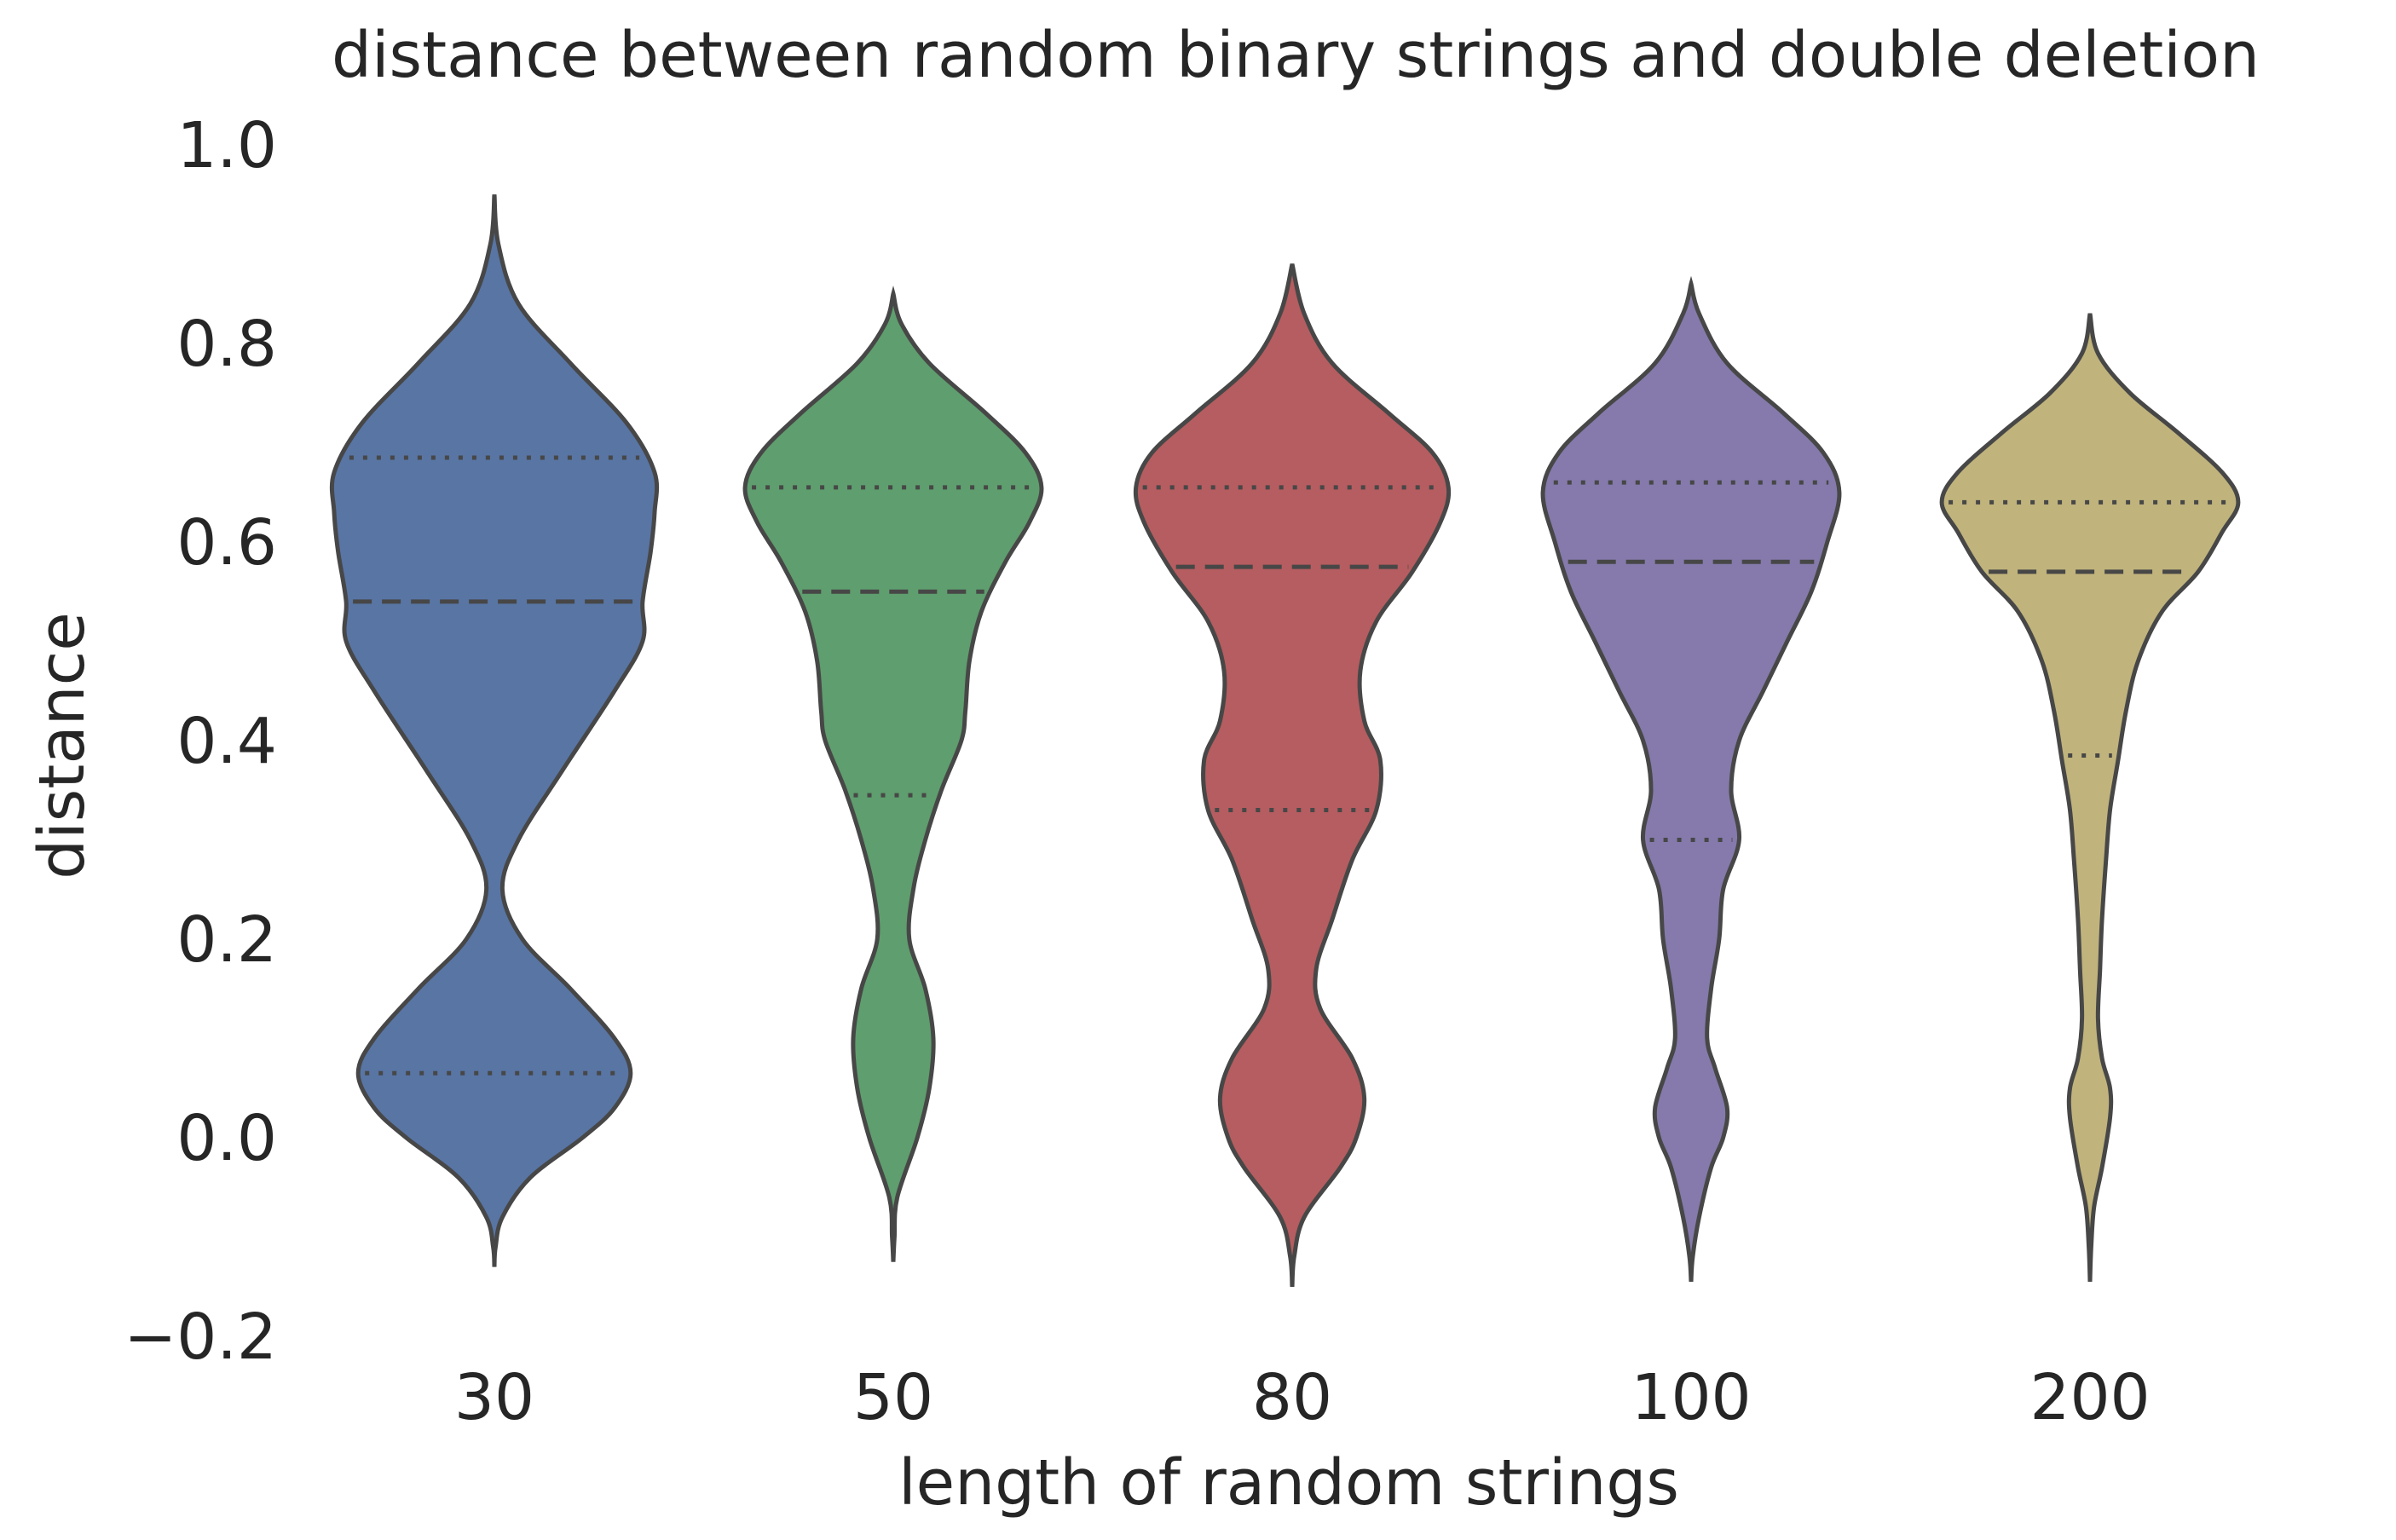  Describe the element at coordinates (2089, 1397) in the screenshot. I see `x-tick-label: 200` at that location.